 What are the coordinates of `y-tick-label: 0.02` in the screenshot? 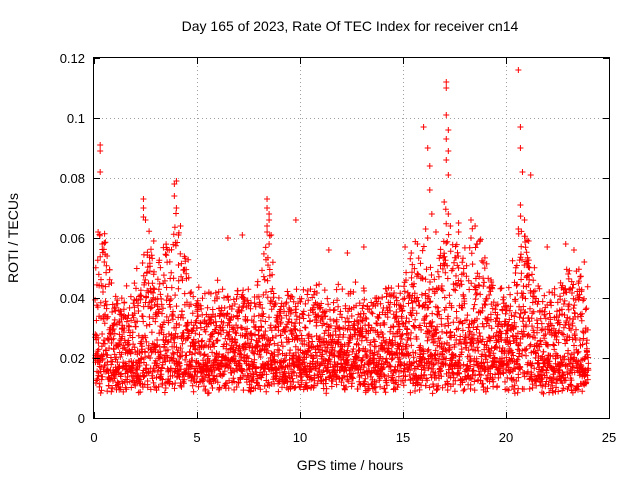 It's located at (72, 358).